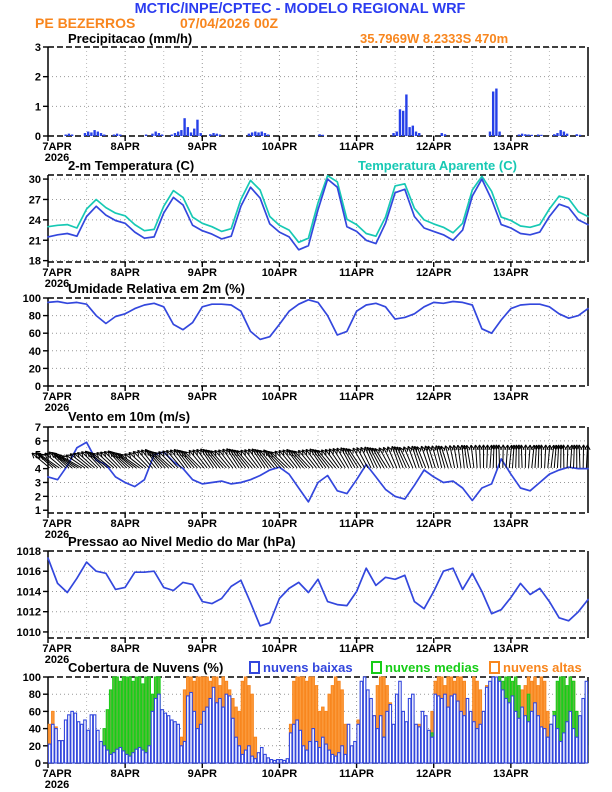  Describe the element at coordinates (57, 284) in the screenshot. I see `x-tick-year: 2026` at that location.